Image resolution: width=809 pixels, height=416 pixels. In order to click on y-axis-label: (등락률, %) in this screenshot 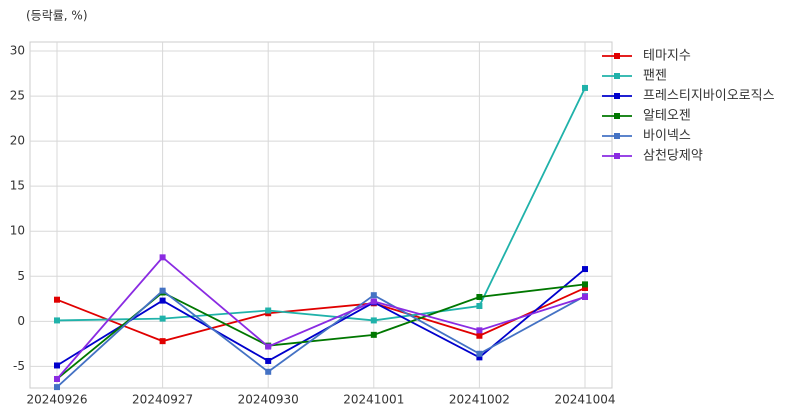, I will do `click(57, 16)`.